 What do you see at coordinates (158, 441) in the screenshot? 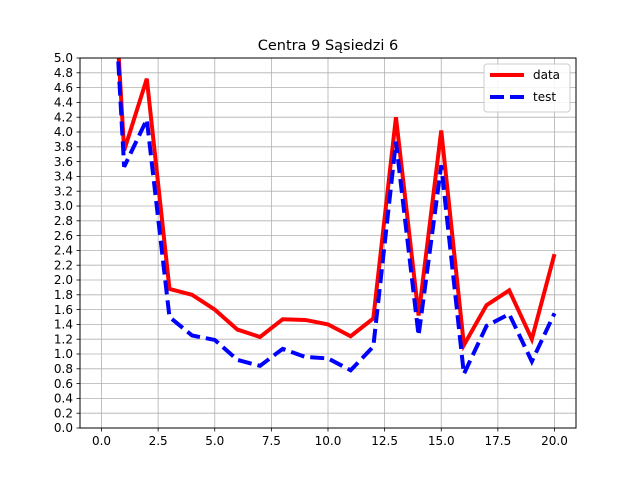
I see `x-tick-label: 2.5` at bounding box center [158, 441].